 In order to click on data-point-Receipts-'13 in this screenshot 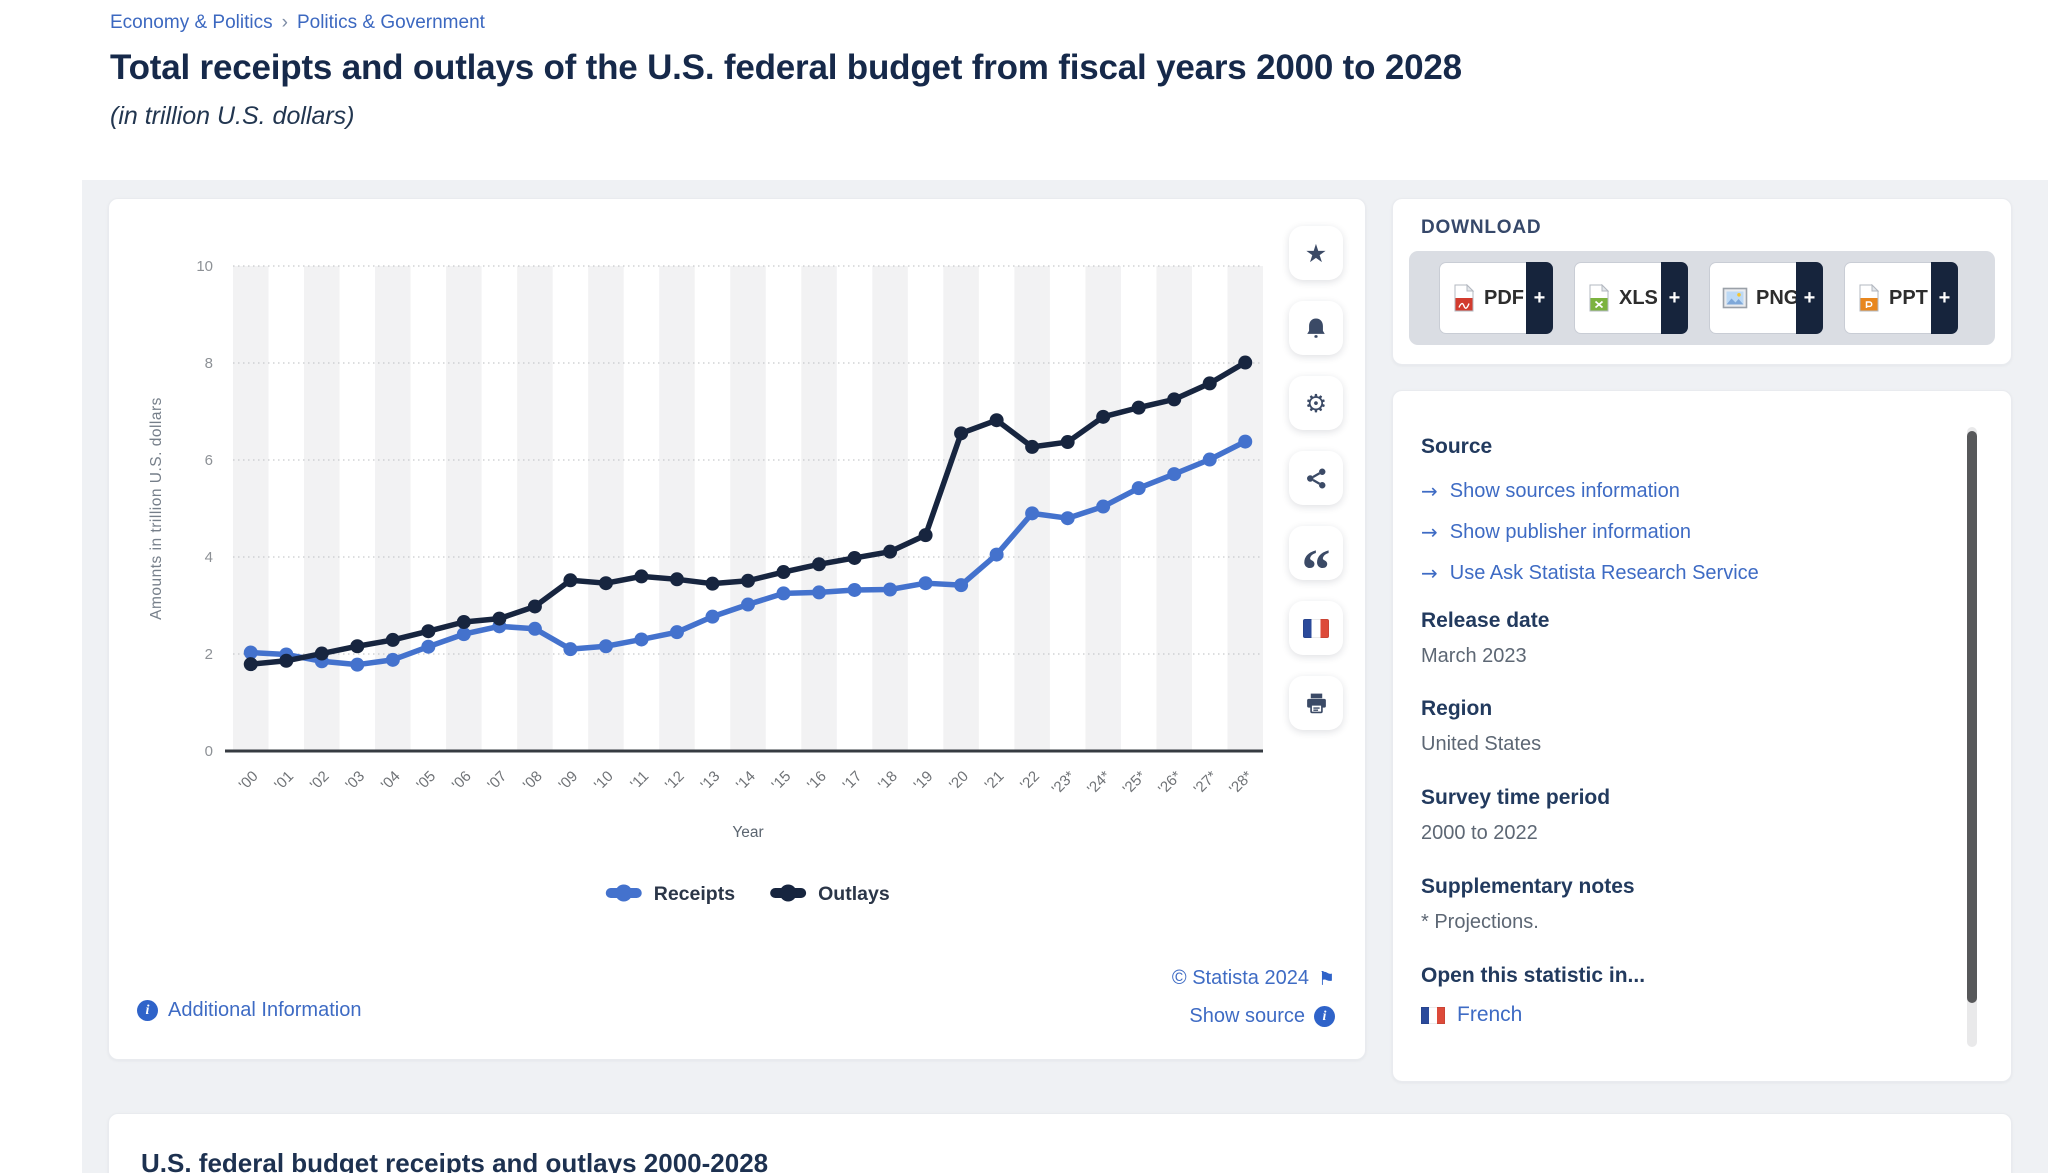, I will do `click(712, 616)`.